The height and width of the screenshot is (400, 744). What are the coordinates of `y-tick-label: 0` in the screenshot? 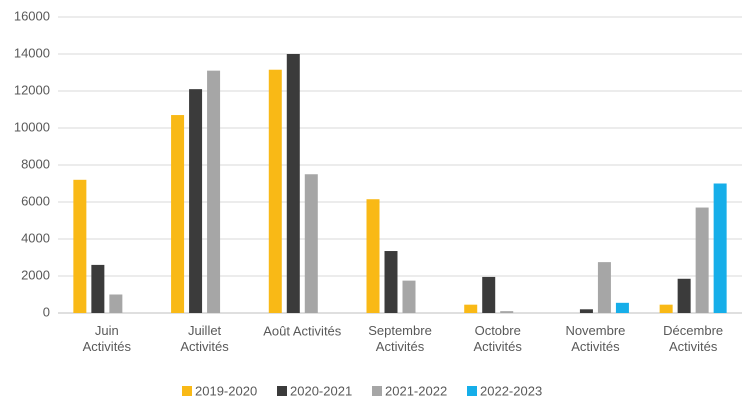 It's located at (46, 311).